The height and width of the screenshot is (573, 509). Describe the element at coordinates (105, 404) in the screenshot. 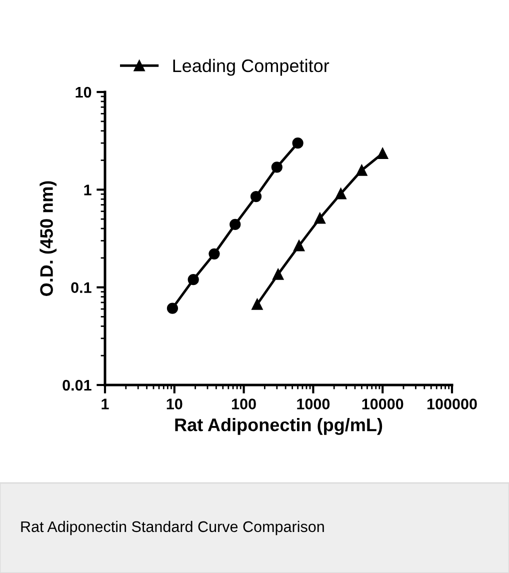

I see `x-tick-label: 1` at that location.